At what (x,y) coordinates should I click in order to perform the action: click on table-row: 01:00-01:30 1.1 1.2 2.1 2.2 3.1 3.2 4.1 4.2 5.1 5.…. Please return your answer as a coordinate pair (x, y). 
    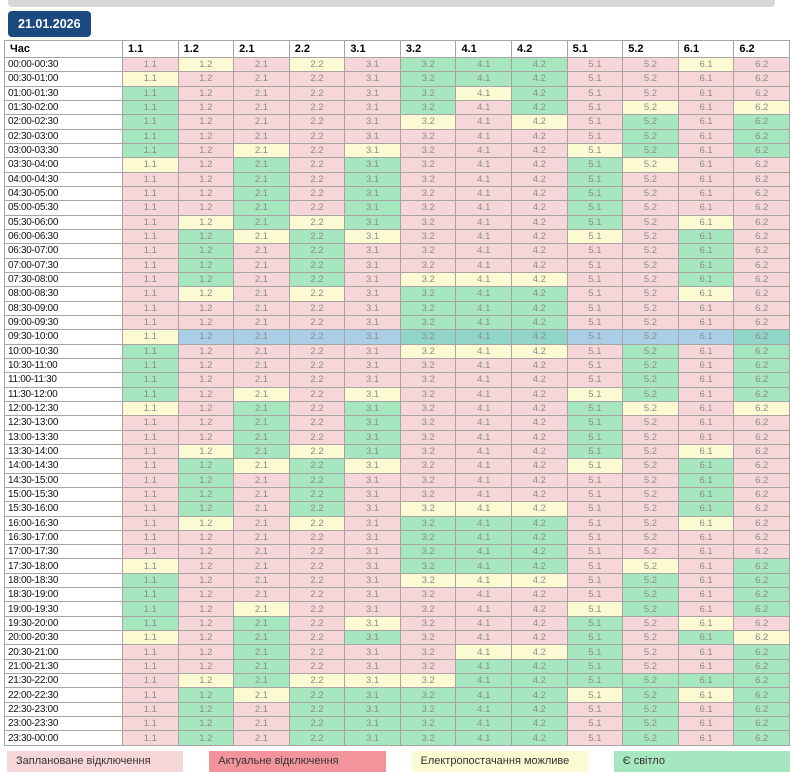
    Looking at the image, I should click on (397, 93).